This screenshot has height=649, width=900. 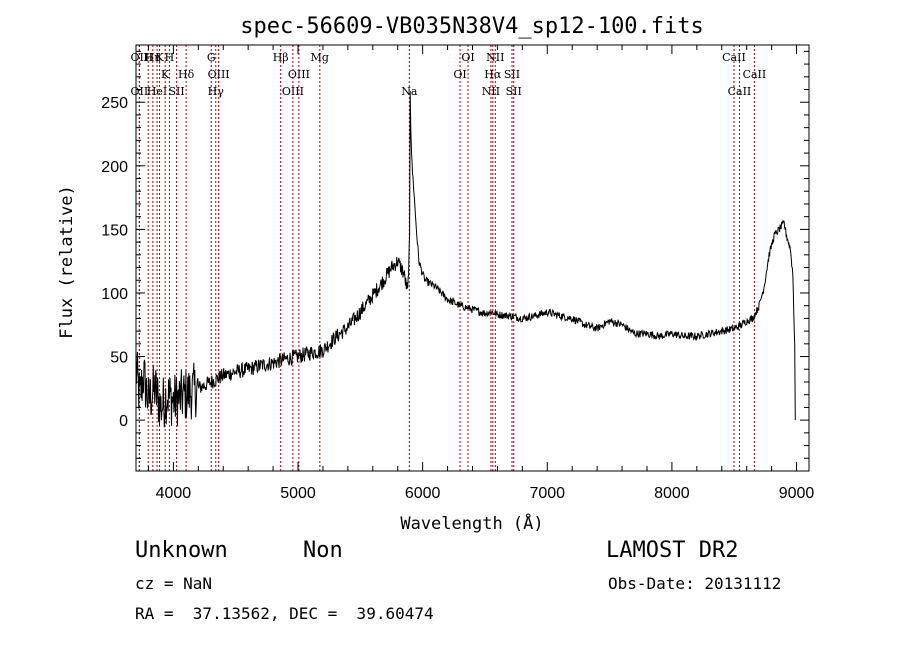 What do you see at coordinates (299, 74) in the screenshot?
I see `line-marker-label-15: OIII` at bounding box center [299, 74].